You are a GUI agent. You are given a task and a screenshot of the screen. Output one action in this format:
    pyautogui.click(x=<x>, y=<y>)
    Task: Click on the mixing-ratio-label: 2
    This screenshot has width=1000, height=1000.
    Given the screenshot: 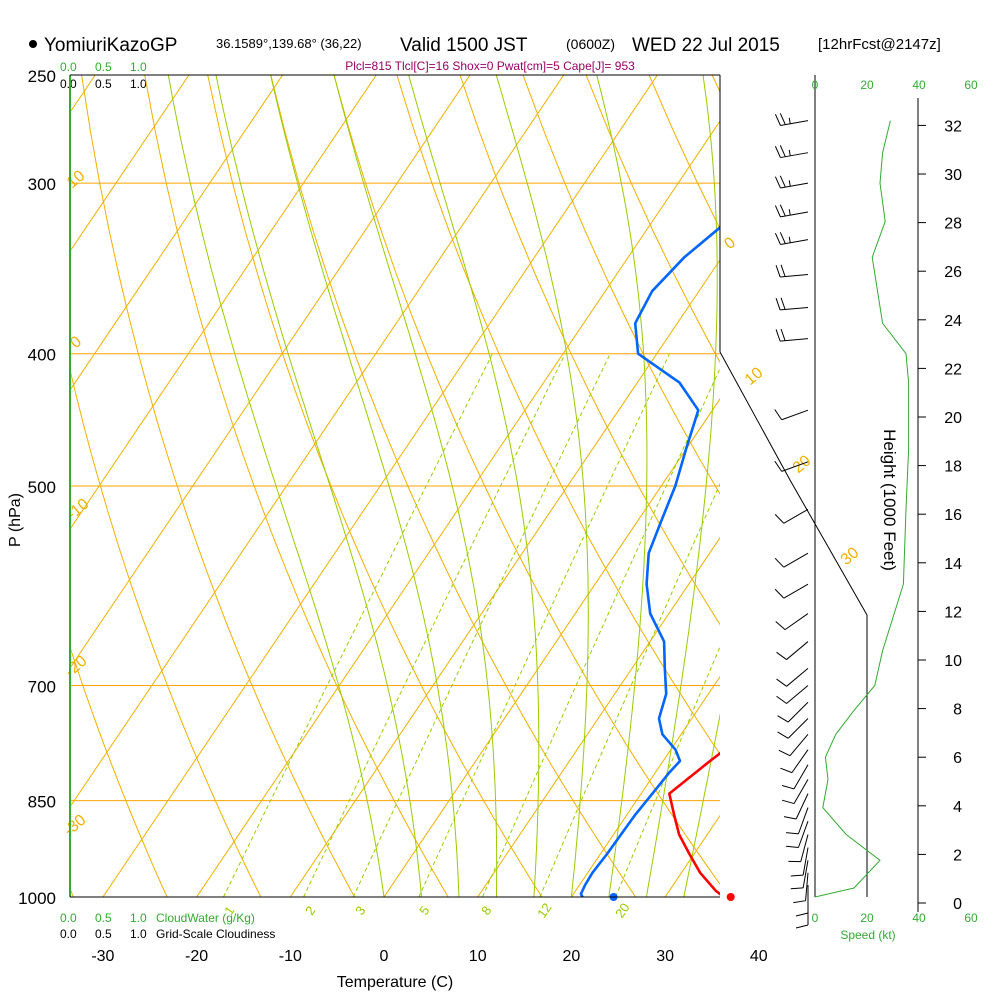 What is the action you would take?
    pyautogui.click(x=310, y=910)
    